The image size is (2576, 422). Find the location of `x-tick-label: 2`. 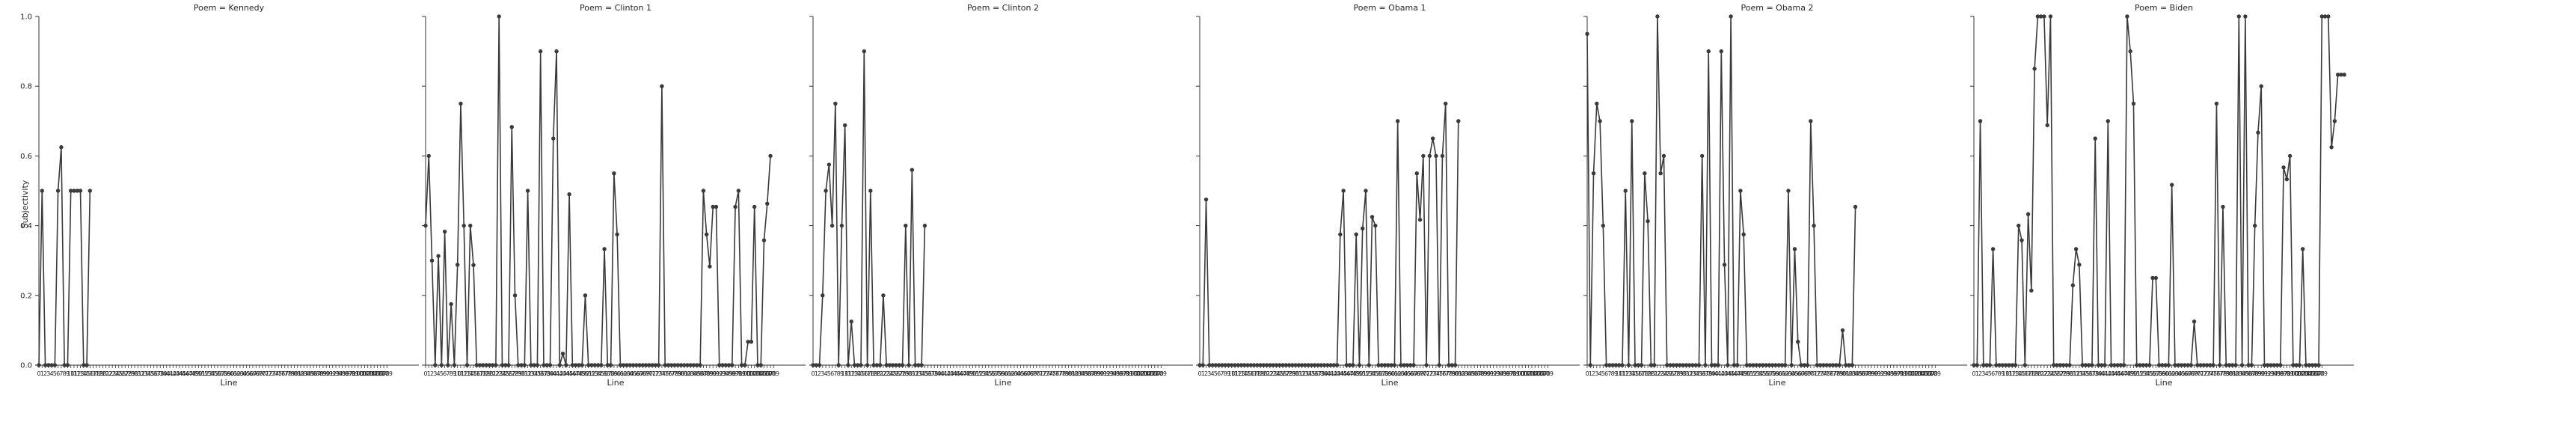

x-tick-label: 2 is located at coordinates (1593, 373).